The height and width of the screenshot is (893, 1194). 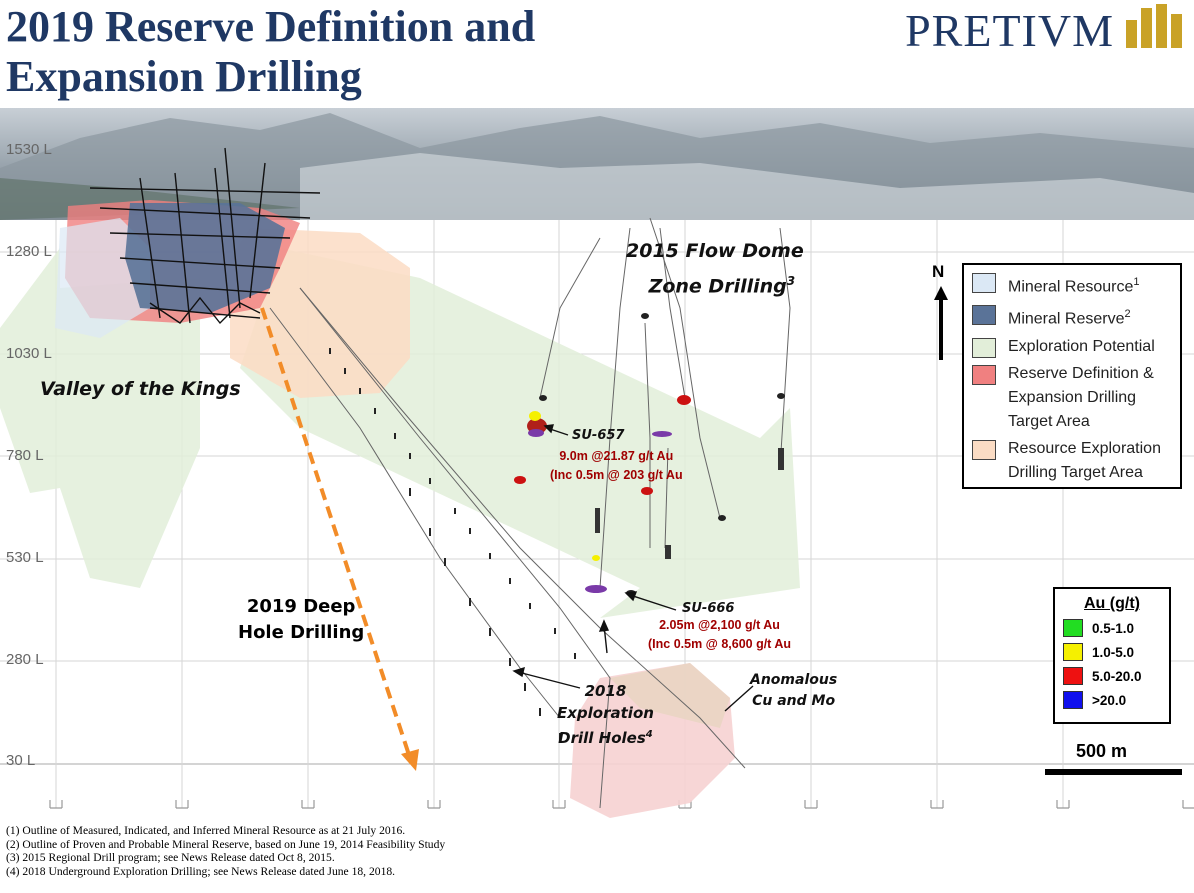 I want to click on anomalous-label: Anomalous Cu and Mo, so click(x=793, y=691).